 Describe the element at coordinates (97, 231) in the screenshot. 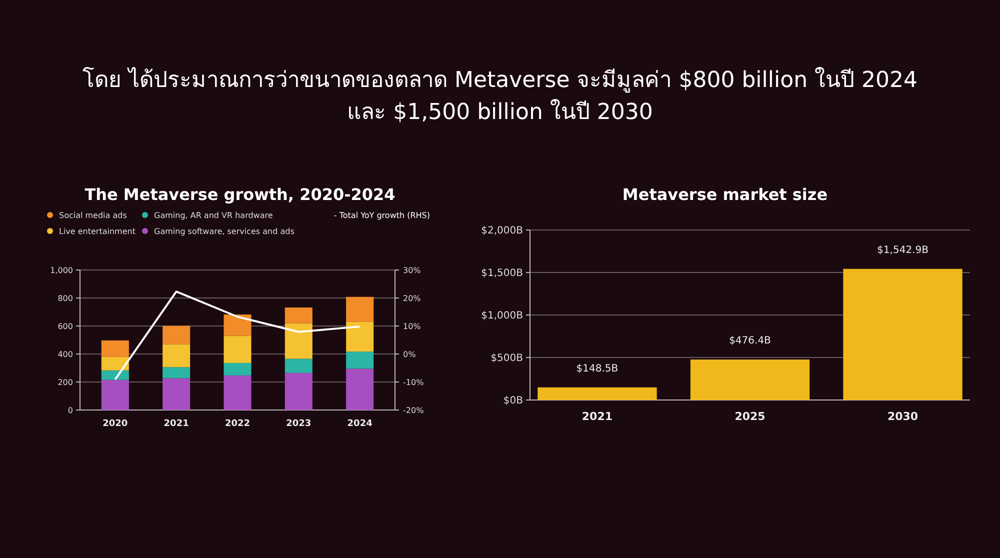

I see `legend-label: Live entertainment` at that location.